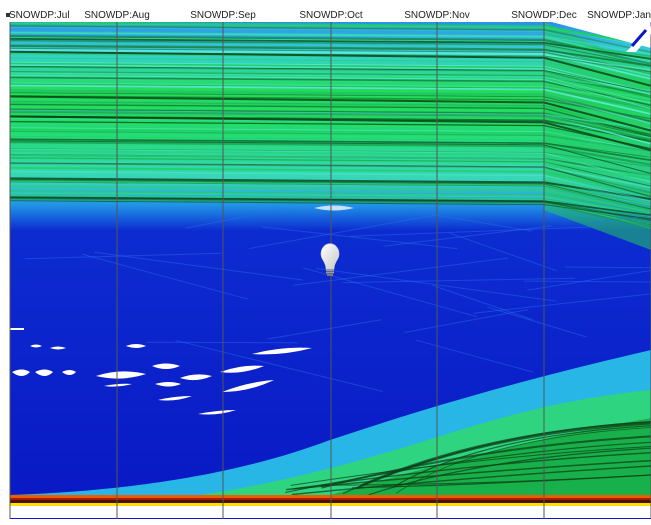 This screenshot has height=525, width=651. Describe the element at coordinates (117, 15) in the screenshot. I see `axis-label: SNOWDP:Aug` at that location.